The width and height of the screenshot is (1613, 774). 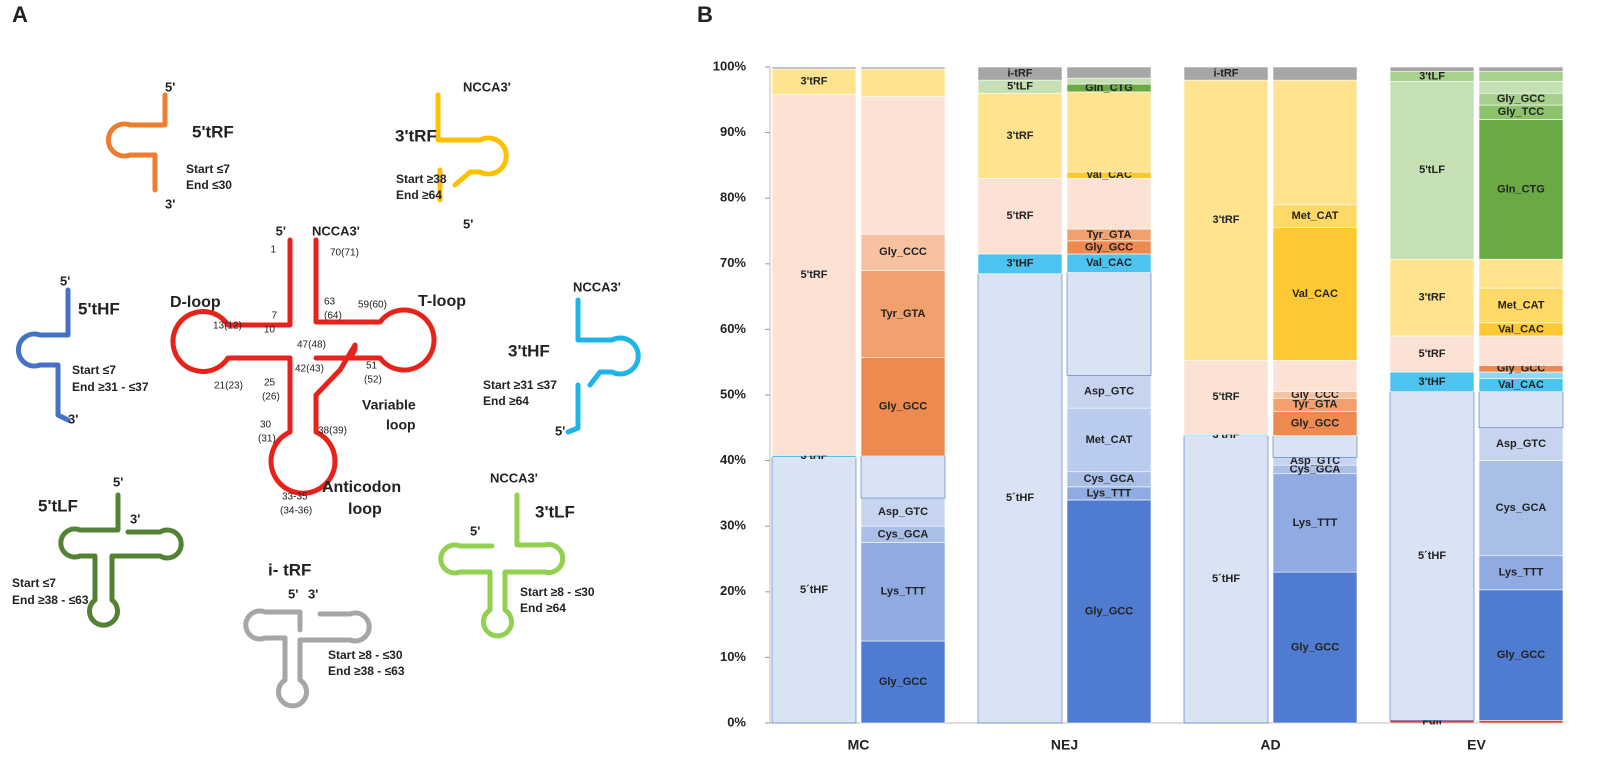 I want to click on diagram-label: 70(71), so click(x=344, y=253).